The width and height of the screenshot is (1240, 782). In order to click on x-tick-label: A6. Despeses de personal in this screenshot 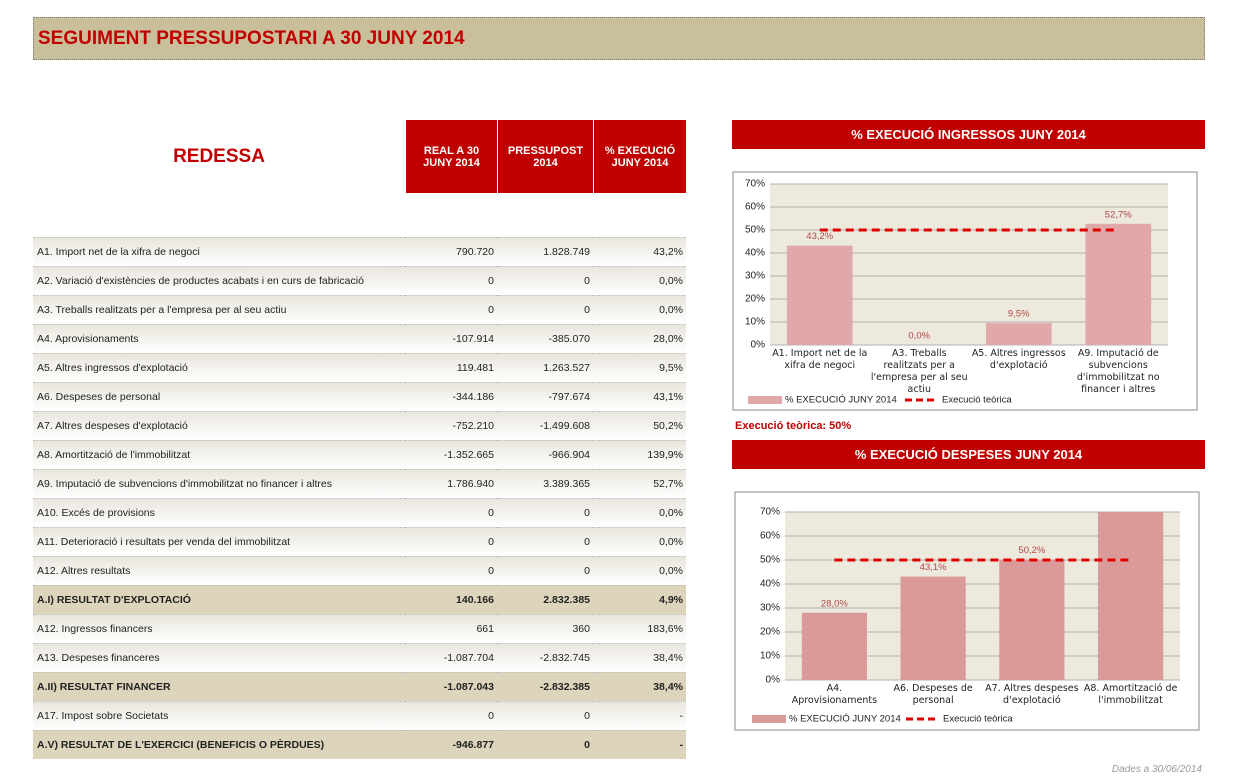, I will do `click(933, 694)`.